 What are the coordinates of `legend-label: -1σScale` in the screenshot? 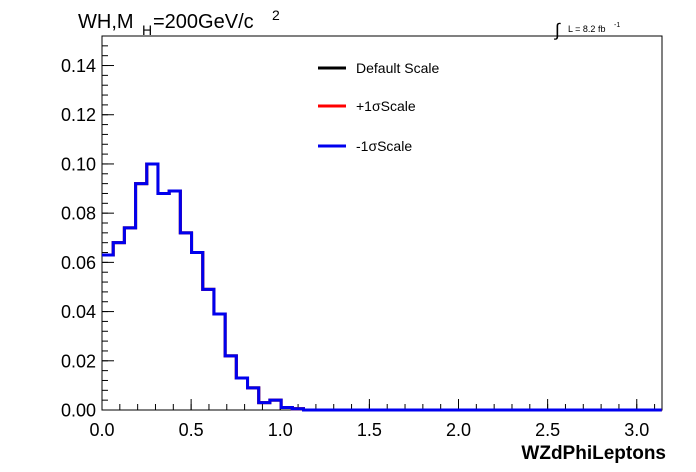 It's located at (384, 146).